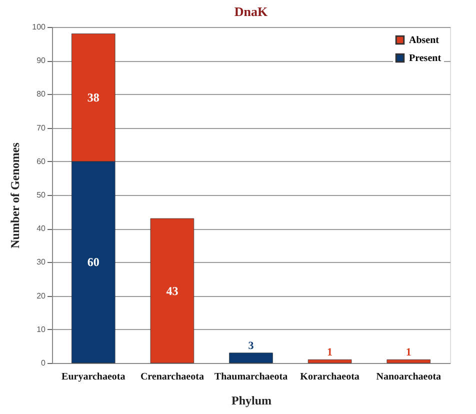  Describe the element at coordinates (41, 295) in the screenshot. I see `y-tick-label: 20` at that location.